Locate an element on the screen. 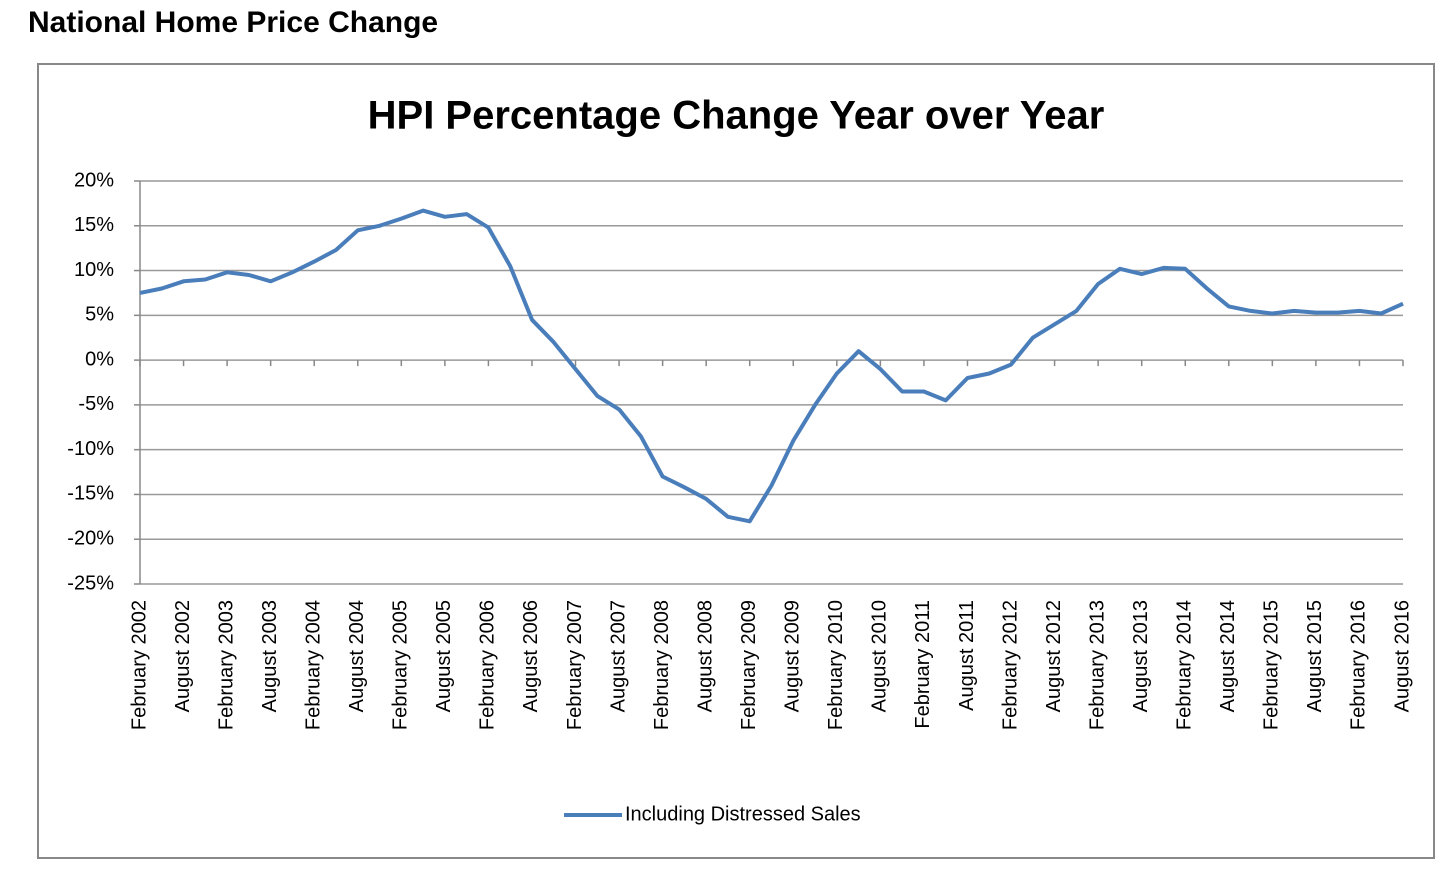 The width and height of the screenshot is (1456, 874). y-tick-label: -10% is located at coordinates (90, 449).